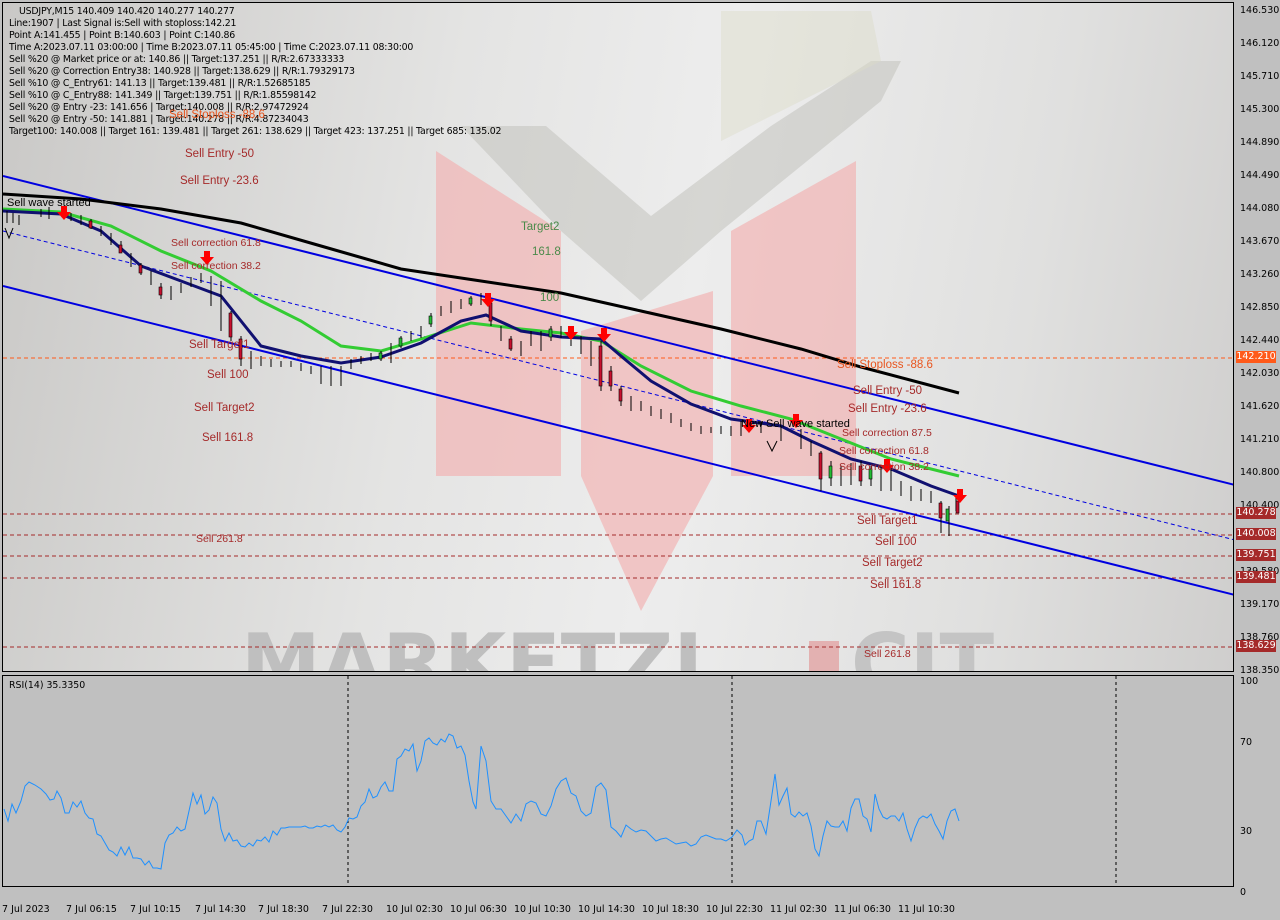 The width and height of the screenshot is (1280, 920). I want to click on price-tag-261-8: 138.629, so click(1256, 646).